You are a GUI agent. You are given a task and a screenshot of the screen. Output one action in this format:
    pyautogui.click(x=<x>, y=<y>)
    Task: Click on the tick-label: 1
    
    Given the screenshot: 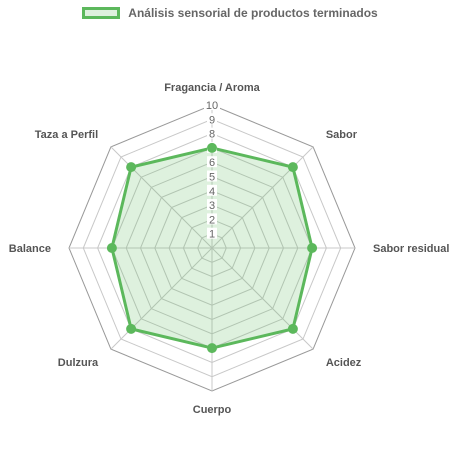 What is the action you would take?
    pyautogui.click(x=212, y=235)
    